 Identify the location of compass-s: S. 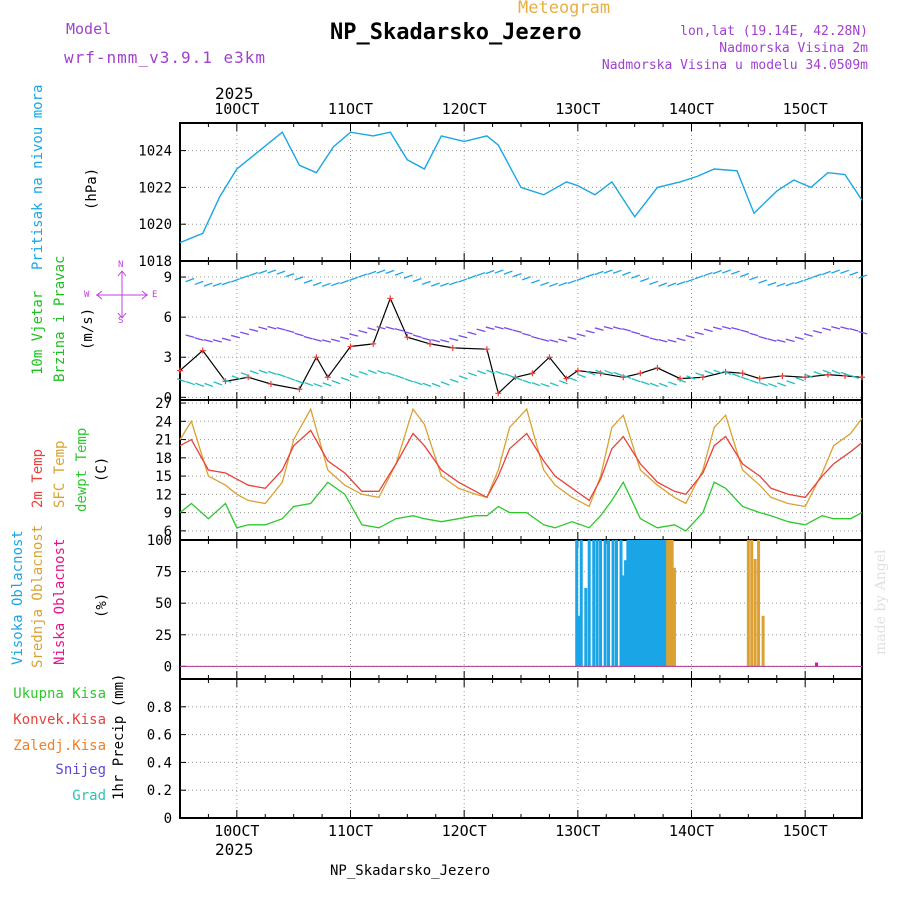
(121, 321).